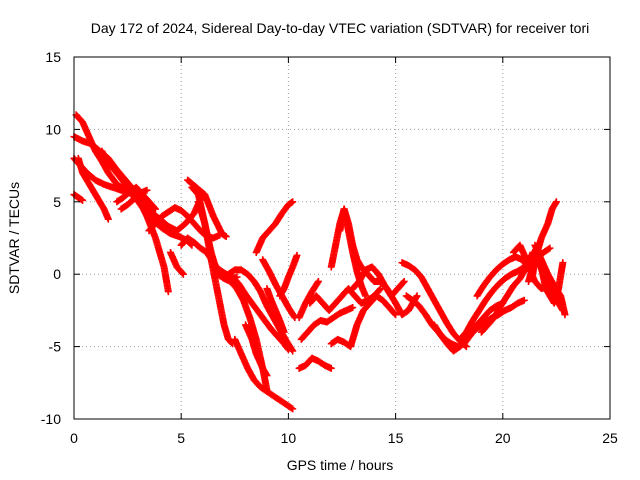 The image size is (640, 480). Describe the element at coordinates (176, 263) in the screenshot. I see `series-arc10` at that location.